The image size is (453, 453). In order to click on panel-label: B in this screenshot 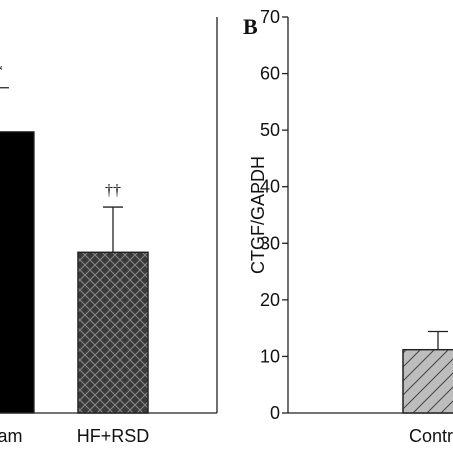, I will do `click(250, 26)`.